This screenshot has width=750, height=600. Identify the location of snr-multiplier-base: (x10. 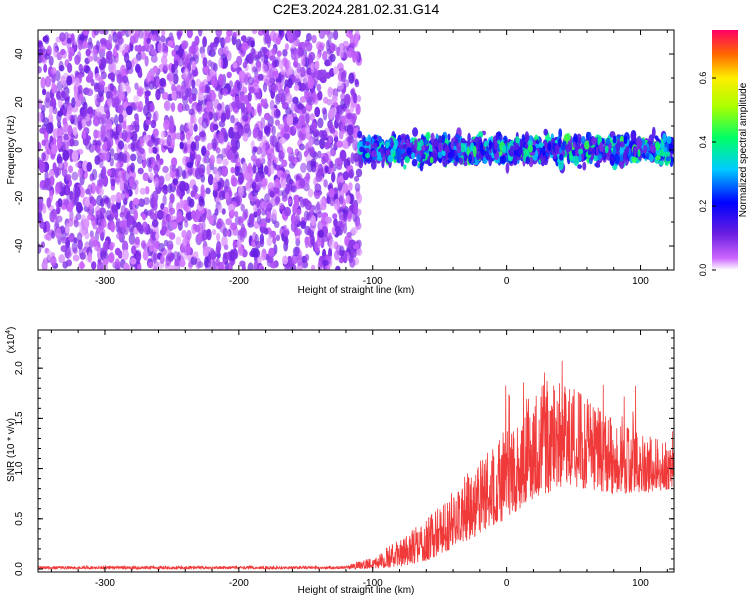
(11, 343).